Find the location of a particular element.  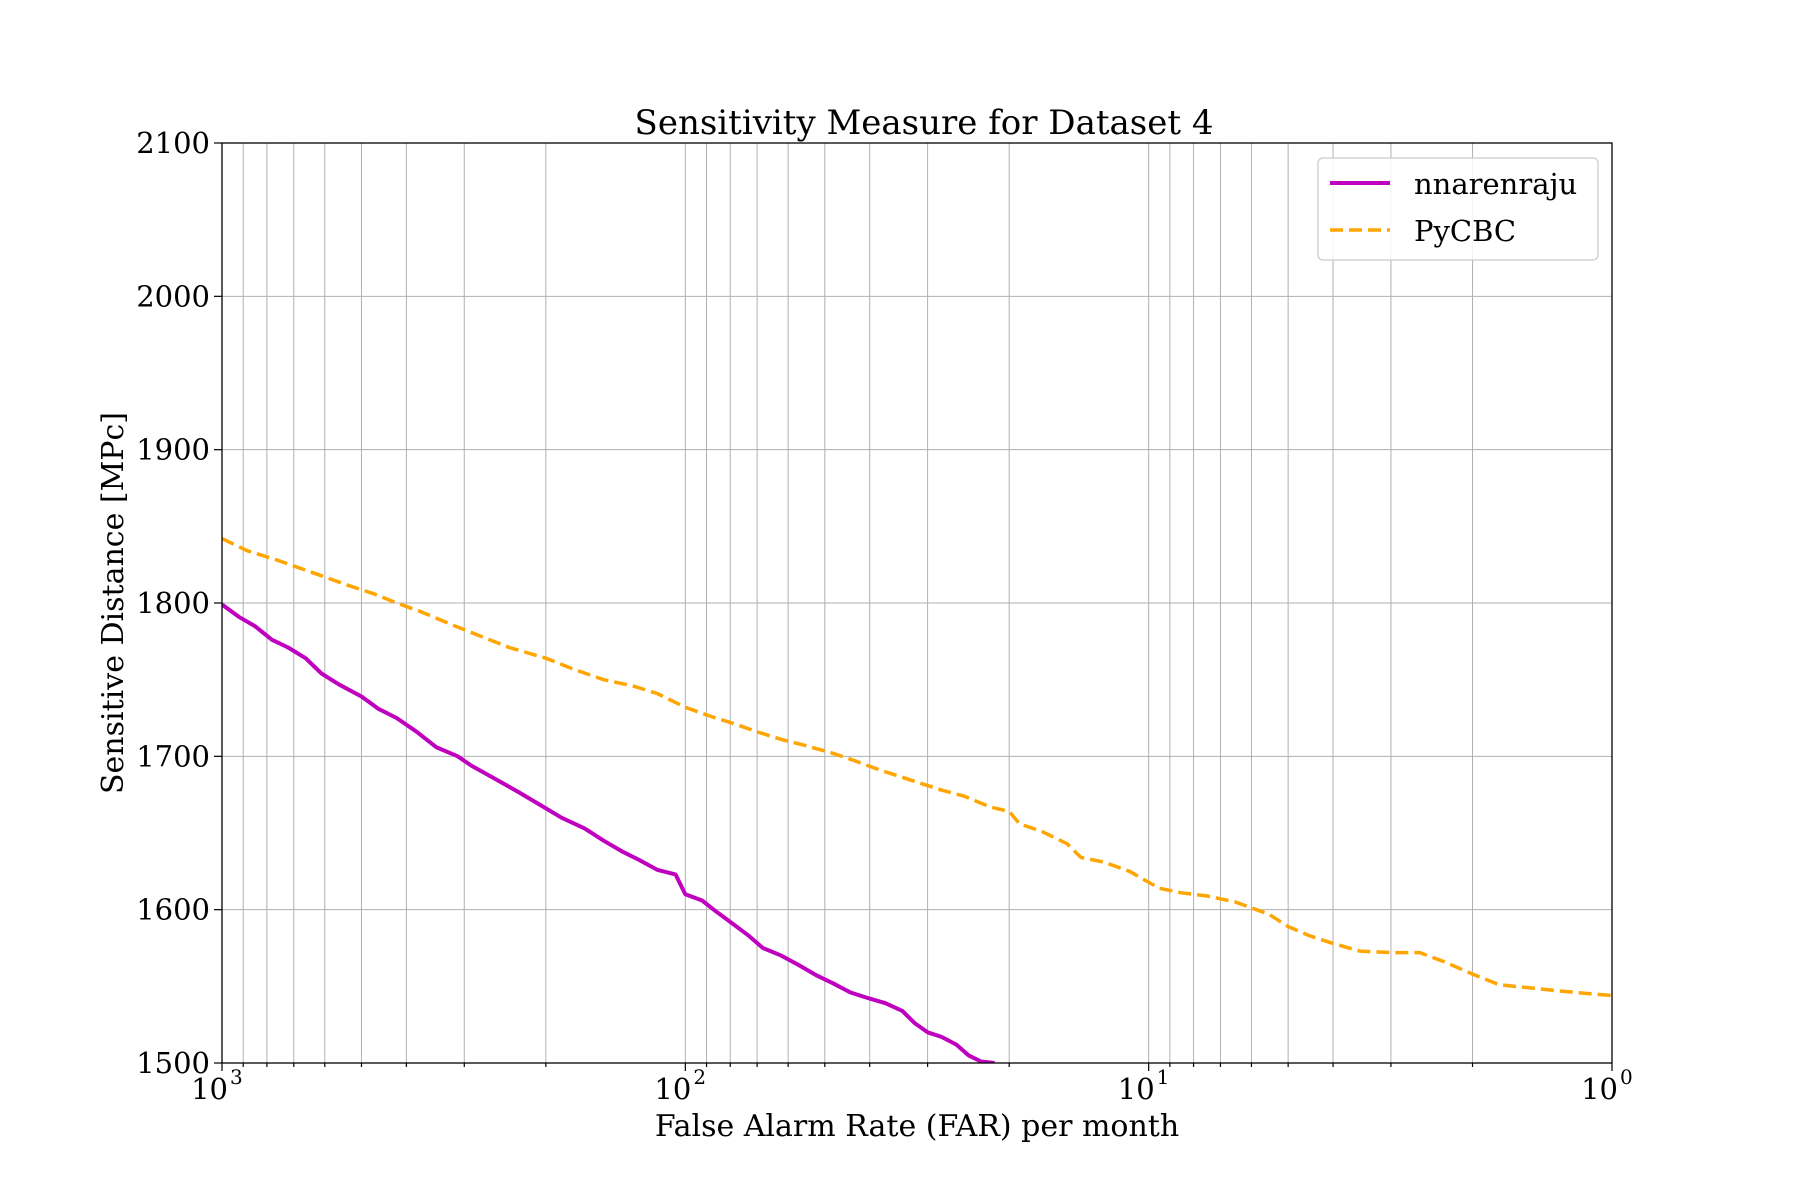

y-tick-label: 1600 is located at coordinates (173, 910).